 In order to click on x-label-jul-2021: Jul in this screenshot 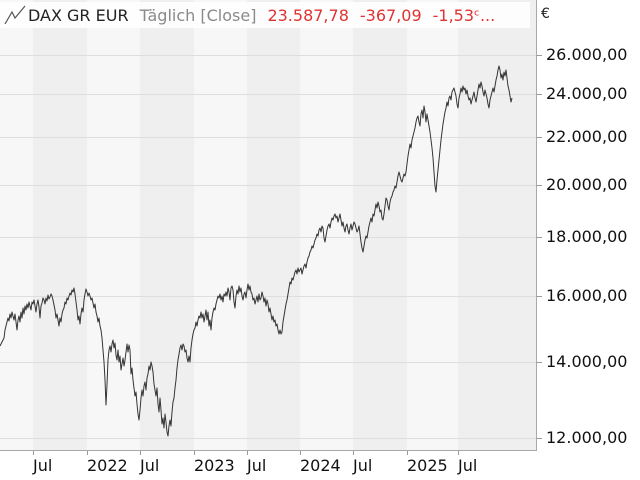, I will do `click(43, 465)`.